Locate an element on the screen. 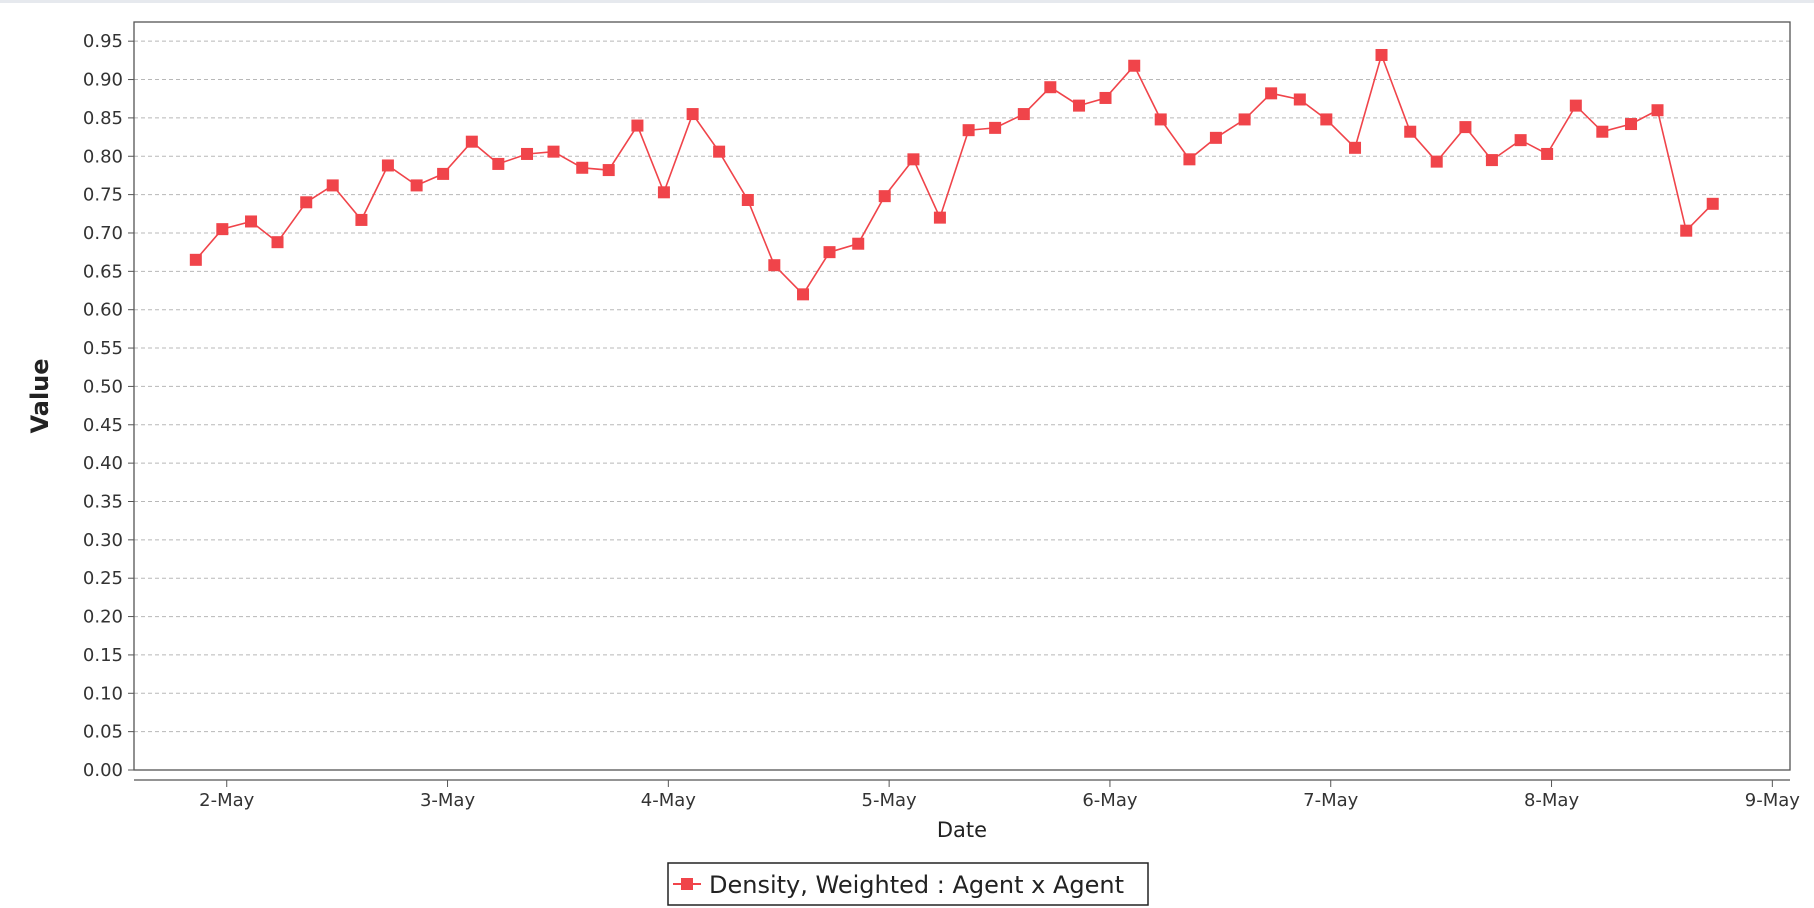 This screenshot has height=908, width=1814. y-tick-label: 0.60 is located at coordinates (103, 310).